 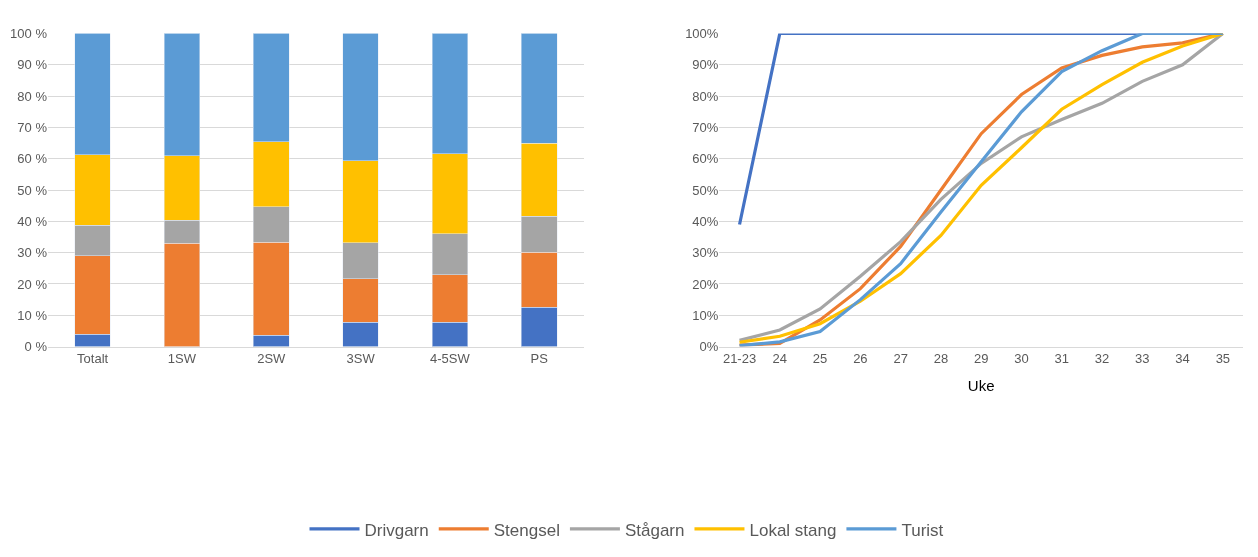 What do you see at coordinates (272, 359) in the screenshot?
I see `x-tick-label: 2SW` at bounding box center [272, 359].